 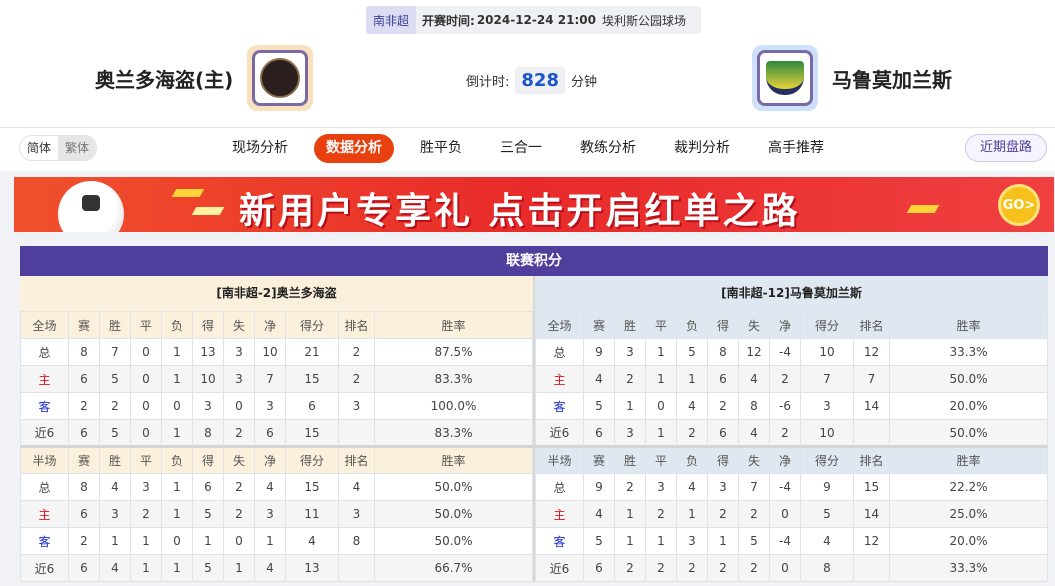 What do you see at coordinates (796, 148) in the screenshot?
I see `tab-6: 高手推荐` at bounding box center [796, 148].